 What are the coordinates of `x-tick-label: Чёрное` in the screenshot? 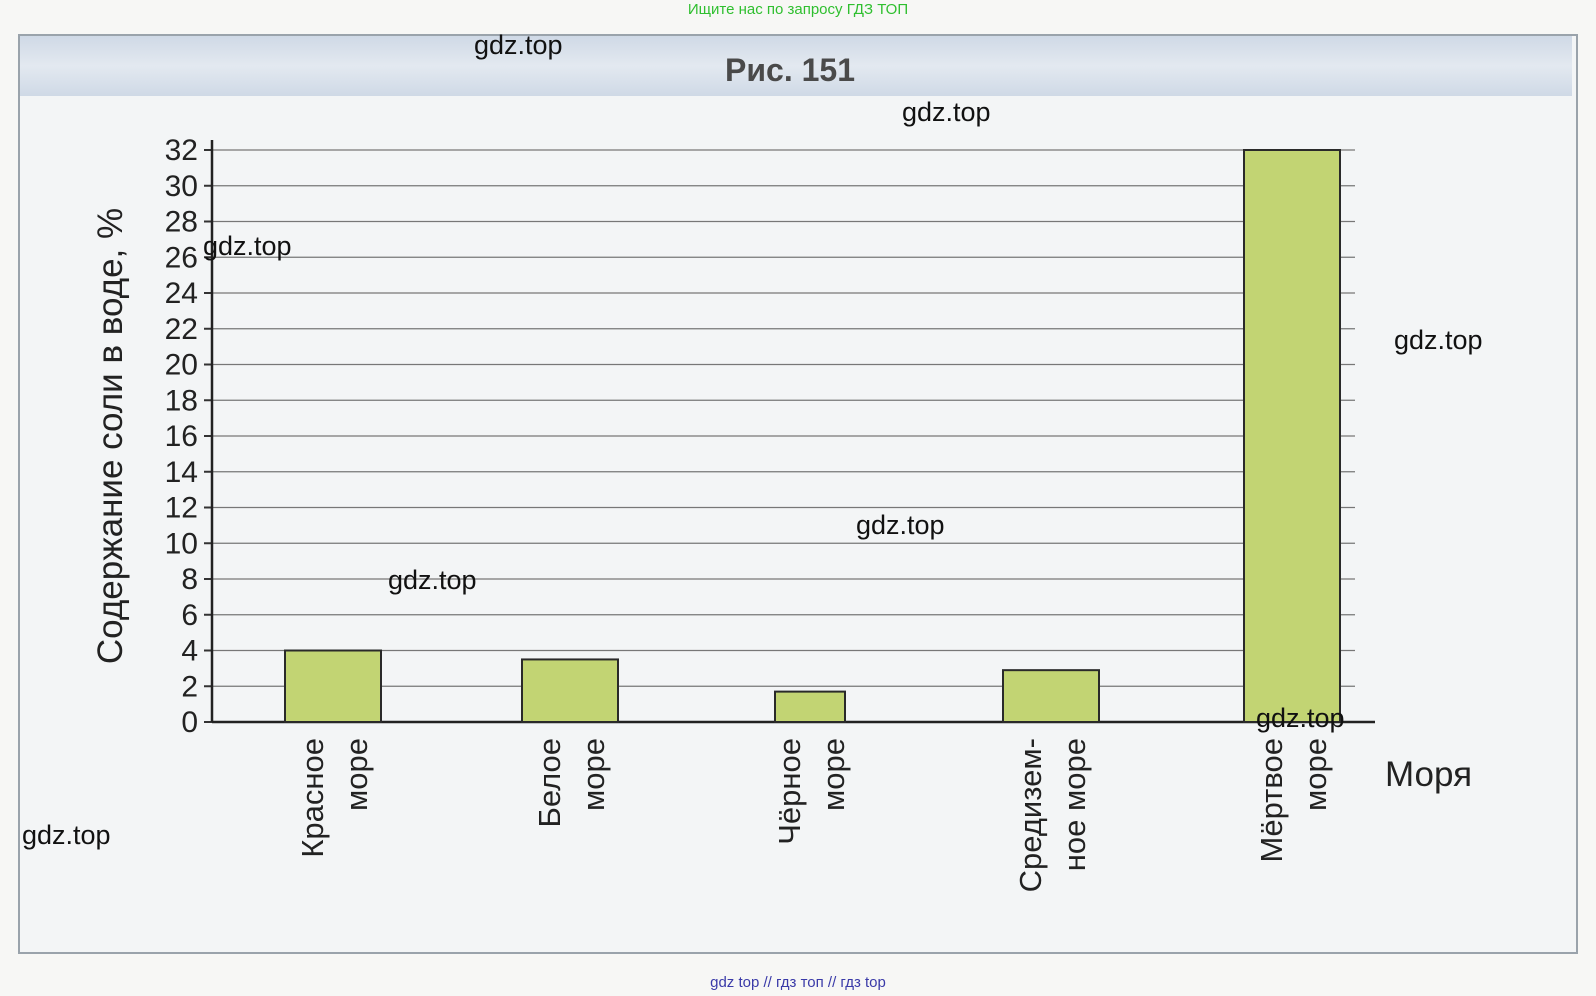 It's located at (789, 791).